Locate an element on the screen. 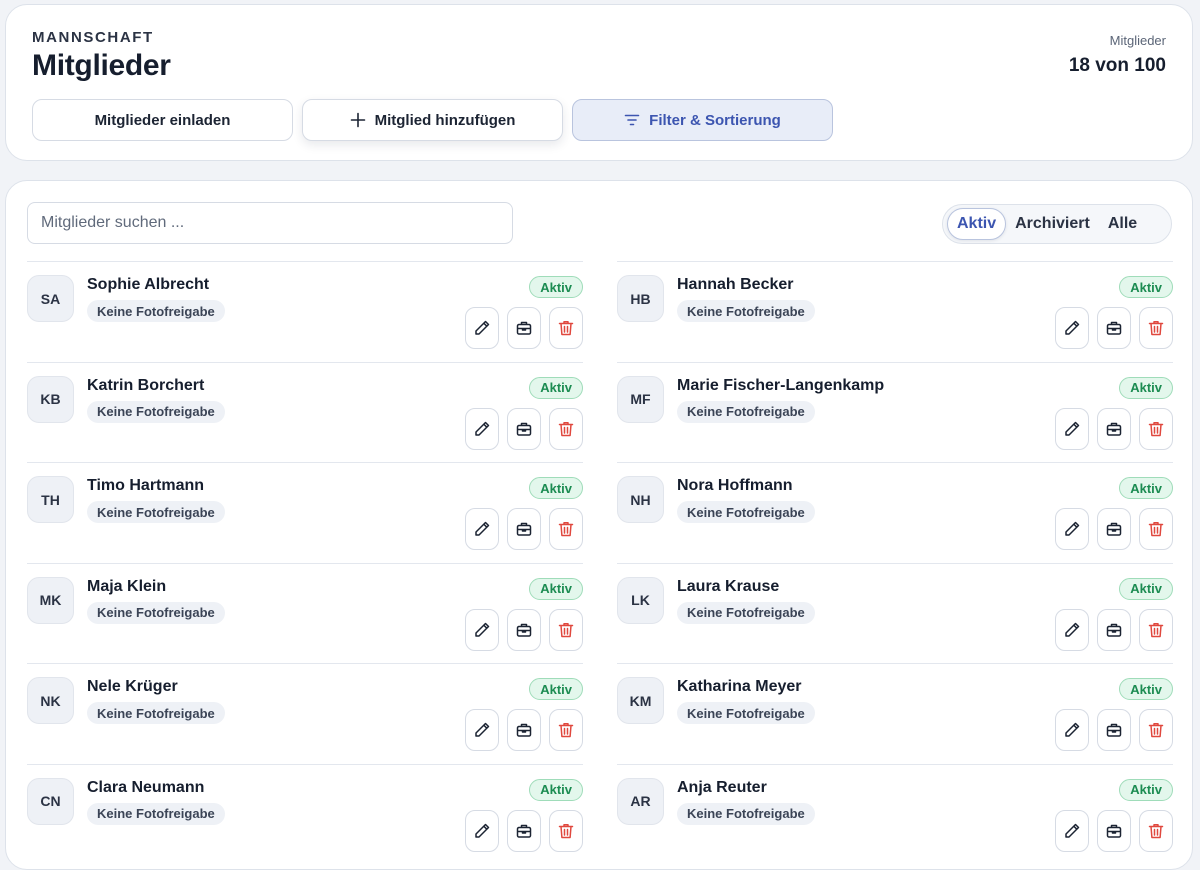 The image size is (1200, 870). member-row: AR Anja Reuter Keine Fotofreigabe Aktiv is located at coordinates (895, 814).